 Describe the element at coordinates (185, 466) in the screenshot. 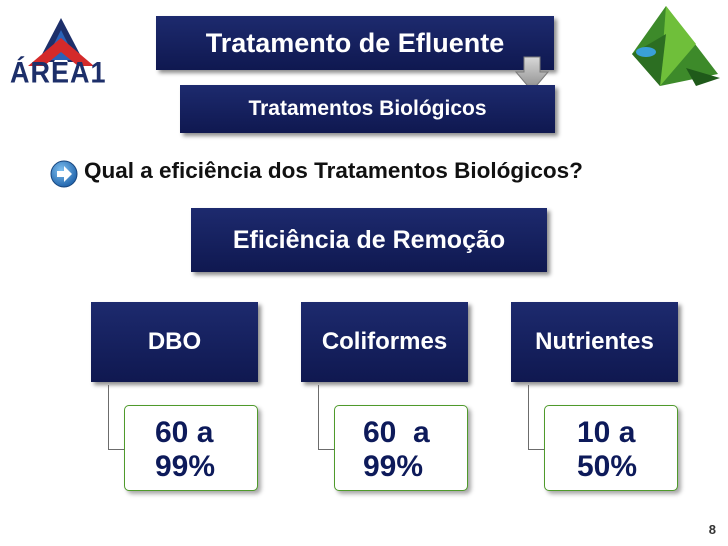

I see `value-dbo-line2: 99%` at that location.